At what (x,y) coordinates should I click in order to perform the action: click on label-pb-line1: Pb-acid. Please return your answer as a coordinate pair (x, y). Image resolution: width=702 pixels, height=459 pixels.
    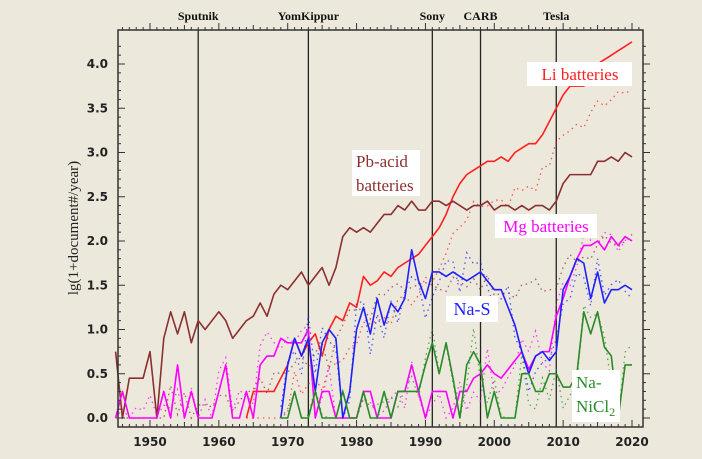
    Looking at the image, I should click on (382, 161).